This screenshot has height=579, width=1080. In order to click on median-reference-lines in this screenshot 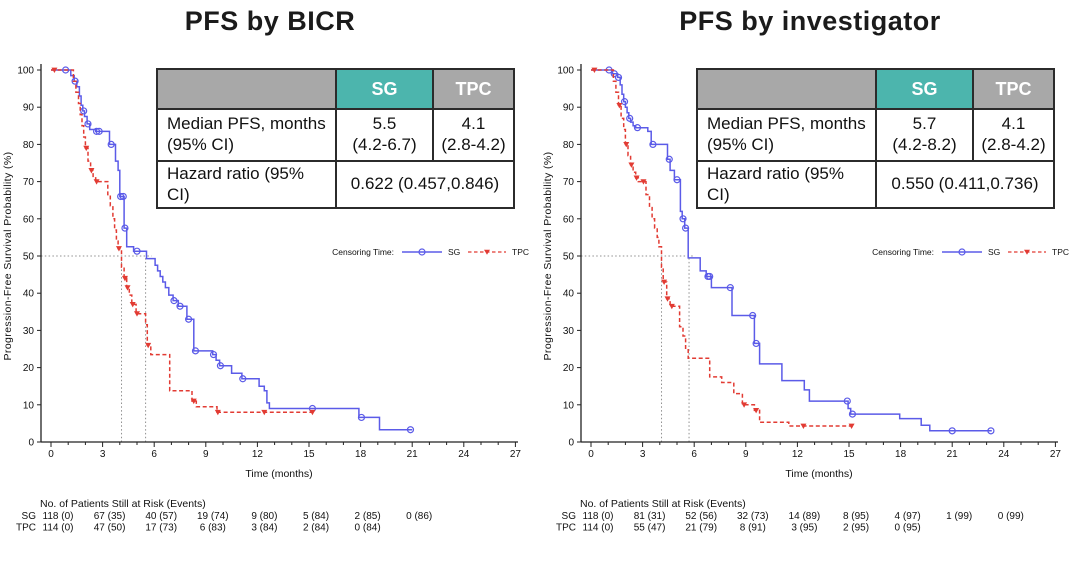, I will do `click(638, 348)`.